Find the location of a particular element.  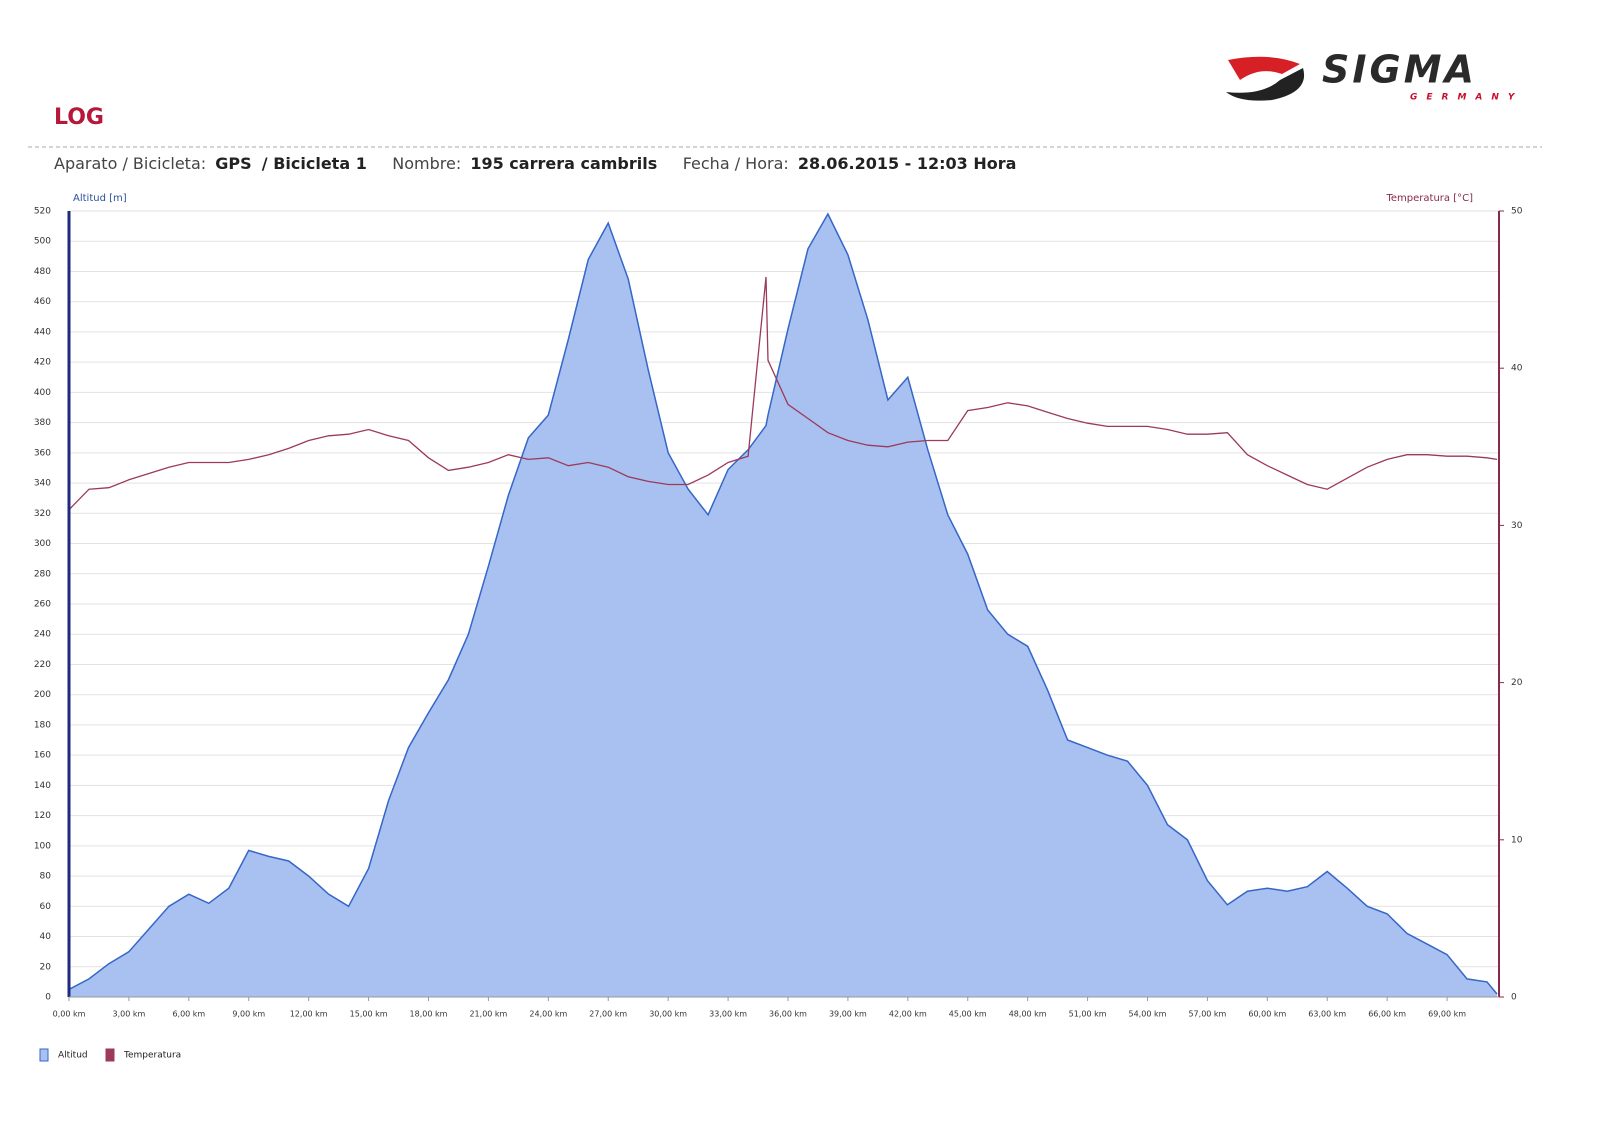

y2-axis-title: Temperatura [°C] is located at coordinates (1429, 198).